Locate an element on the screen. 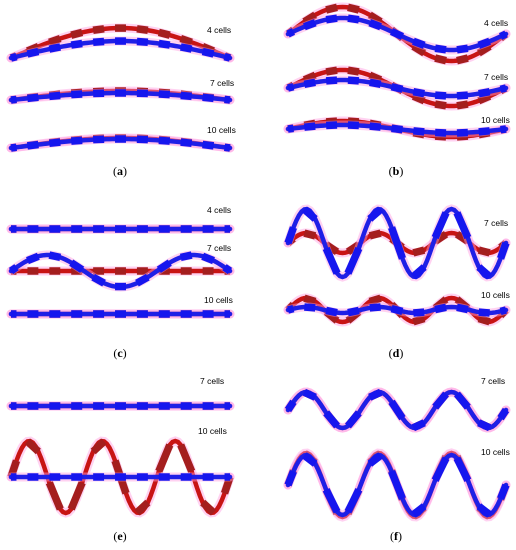 This screenshot has width=516, height=550. caption-letter: e is located at coordinates (120, 536).